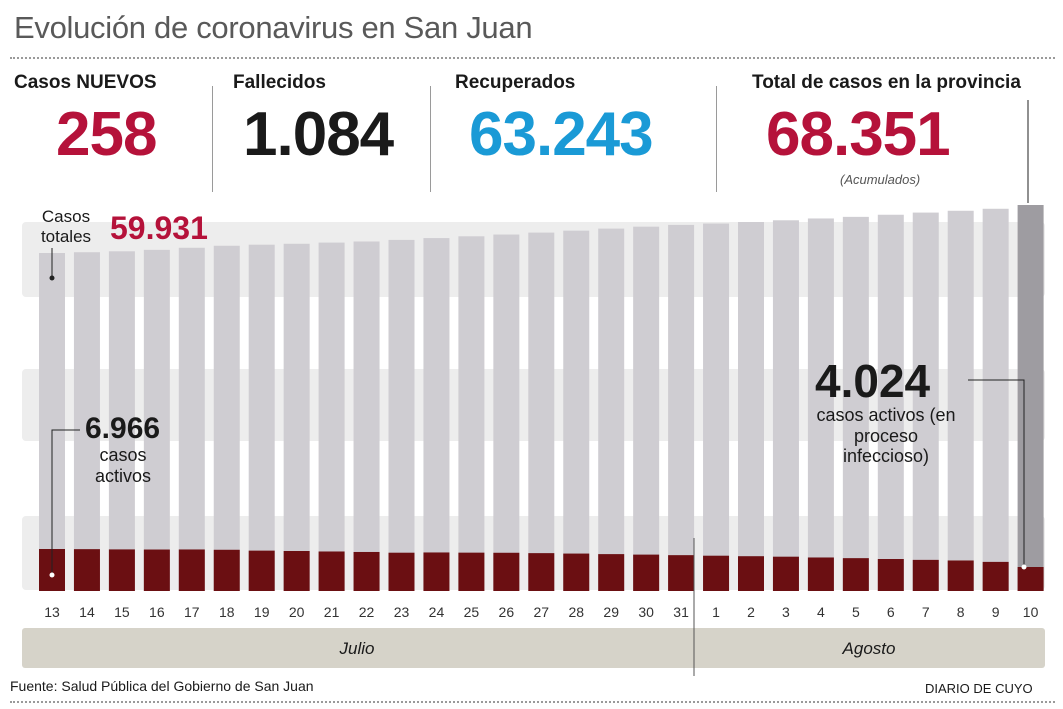 The width and height of the screenshot is (1063, 709). I want to click on stat-total: Total de casos en la provincia 68.351, so click(886, 119).